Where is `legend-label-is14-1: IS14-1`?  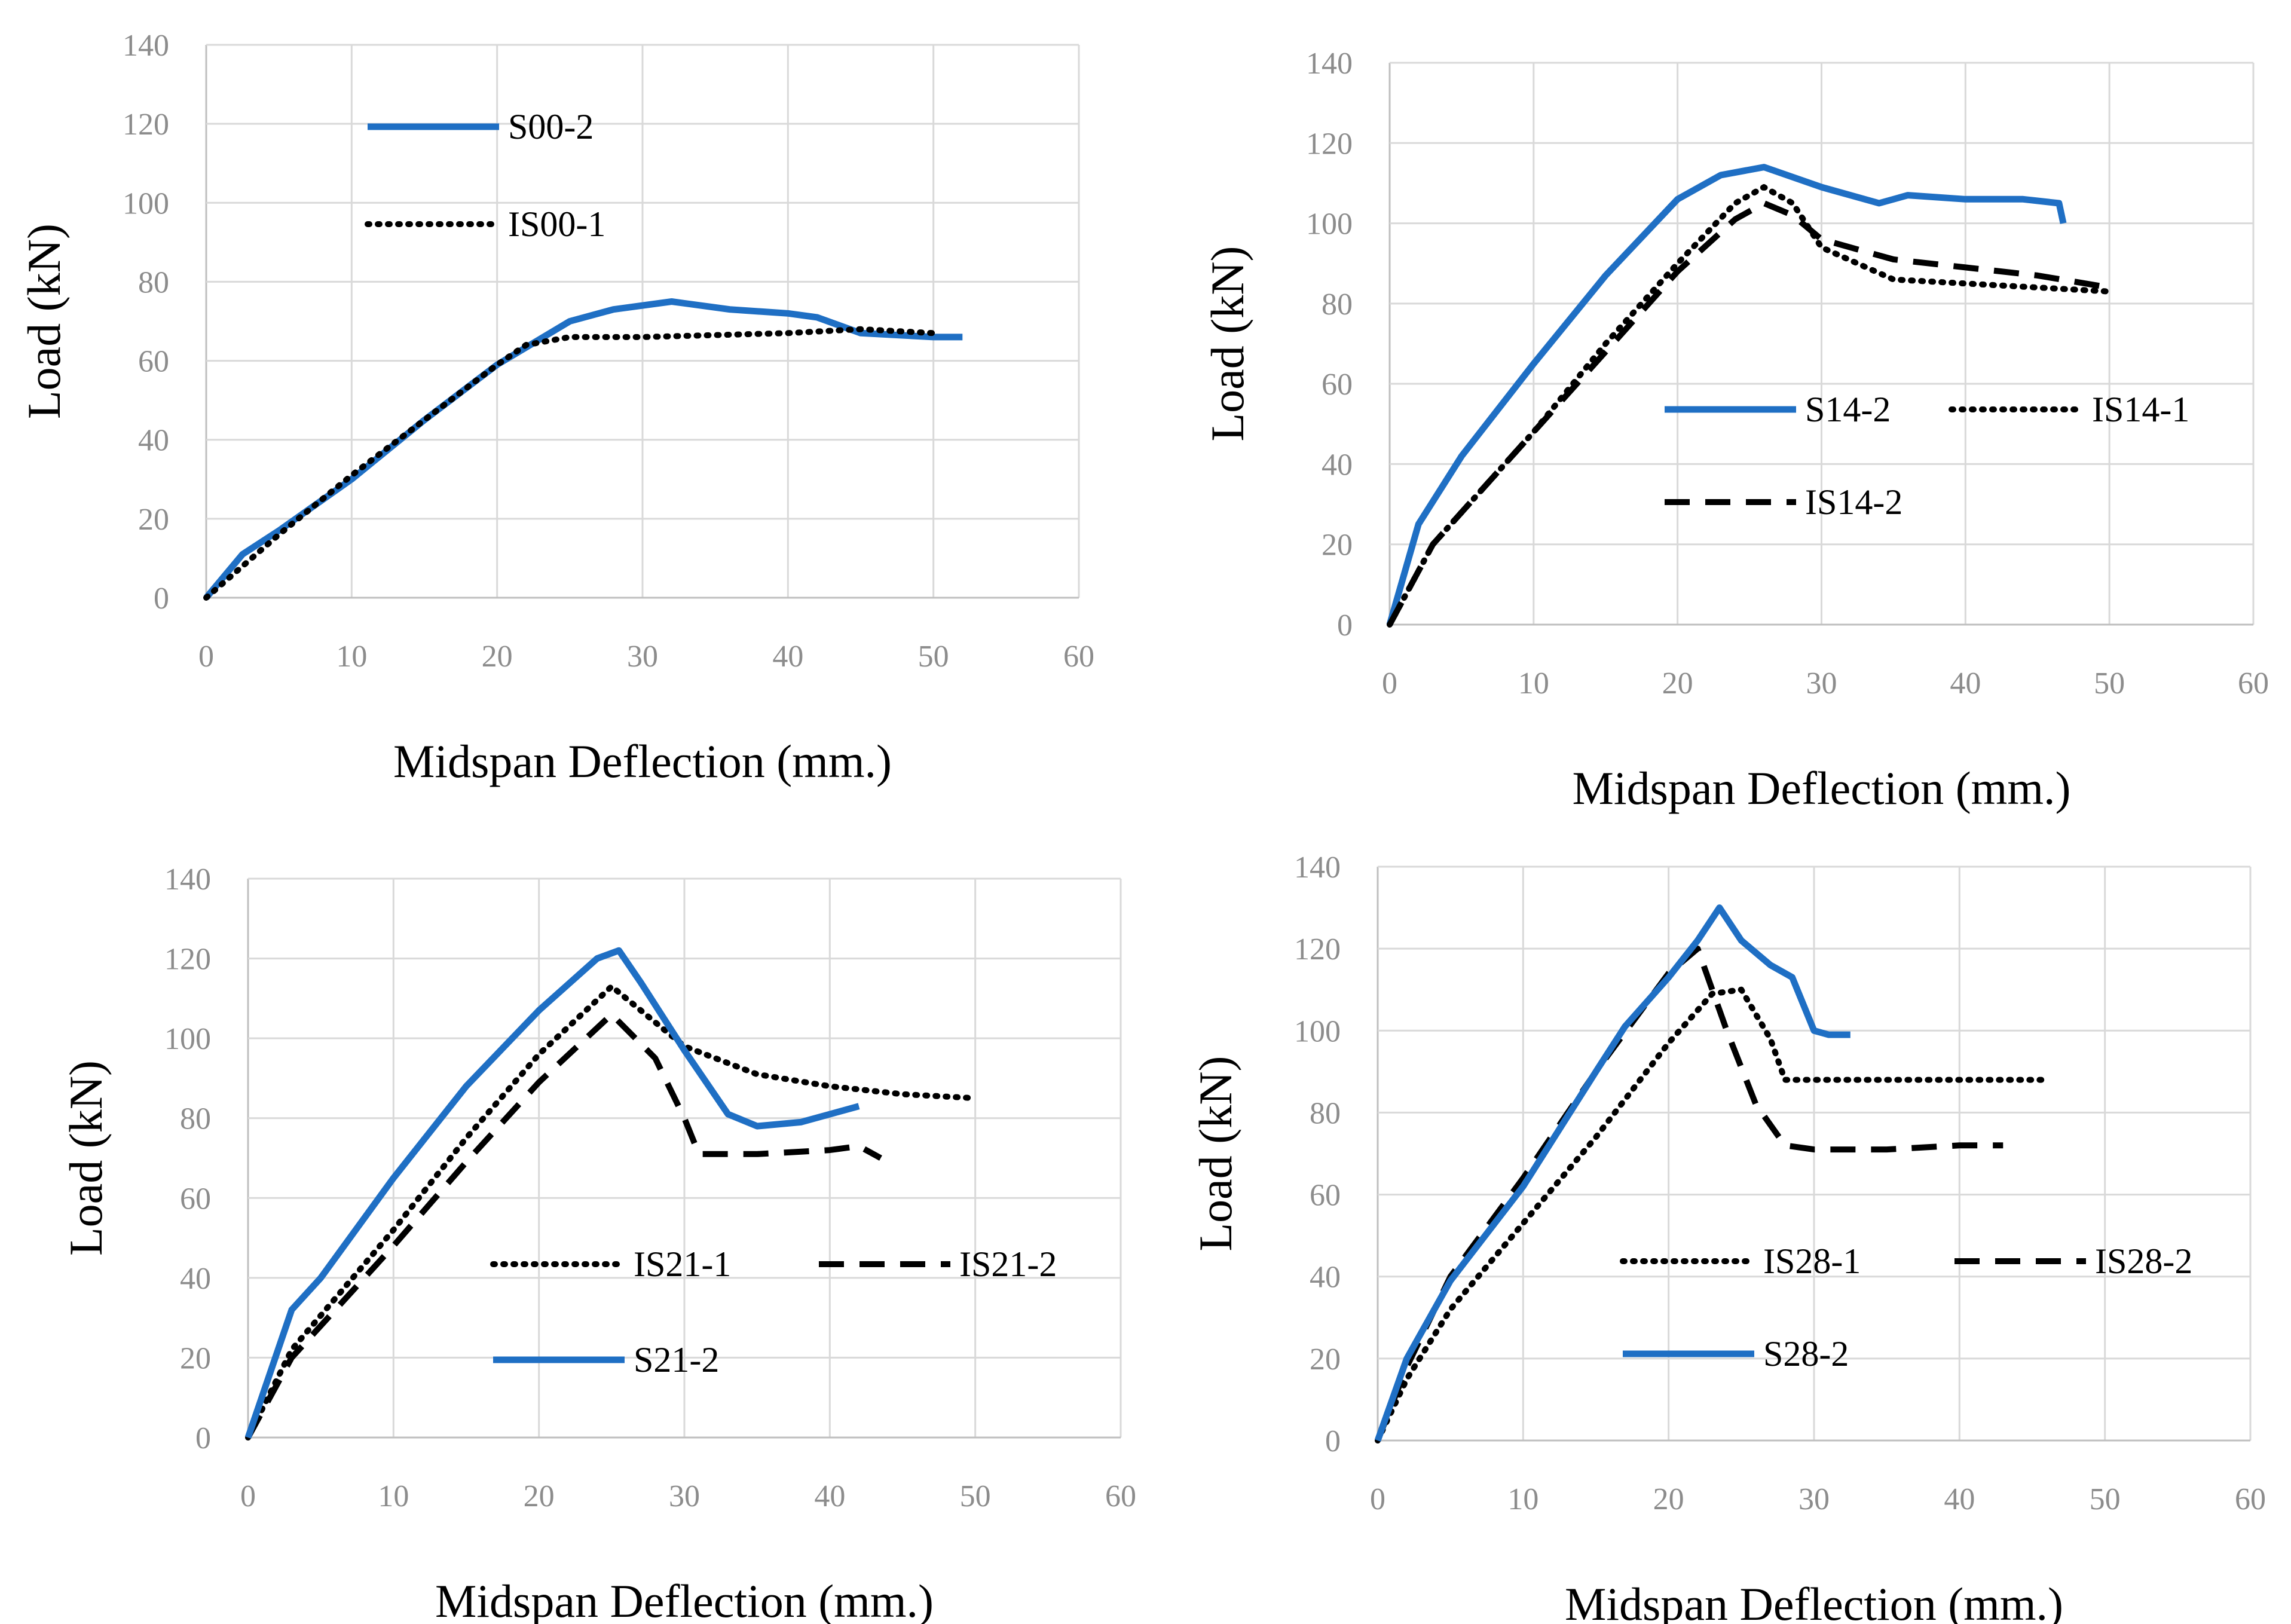
legend-label-is14-1: IS14-1 is located at coordinates (2140, 409).